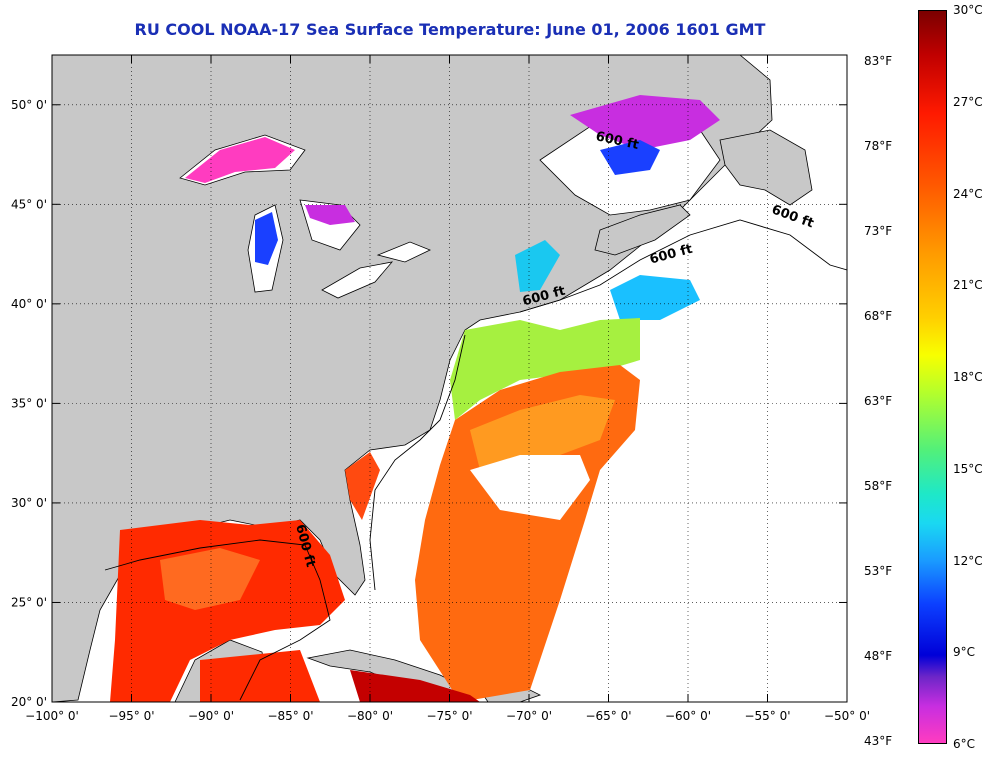 This screenshot has height=761, width=1008. I want to click on sst-cloud-gap, so click(530, 487).